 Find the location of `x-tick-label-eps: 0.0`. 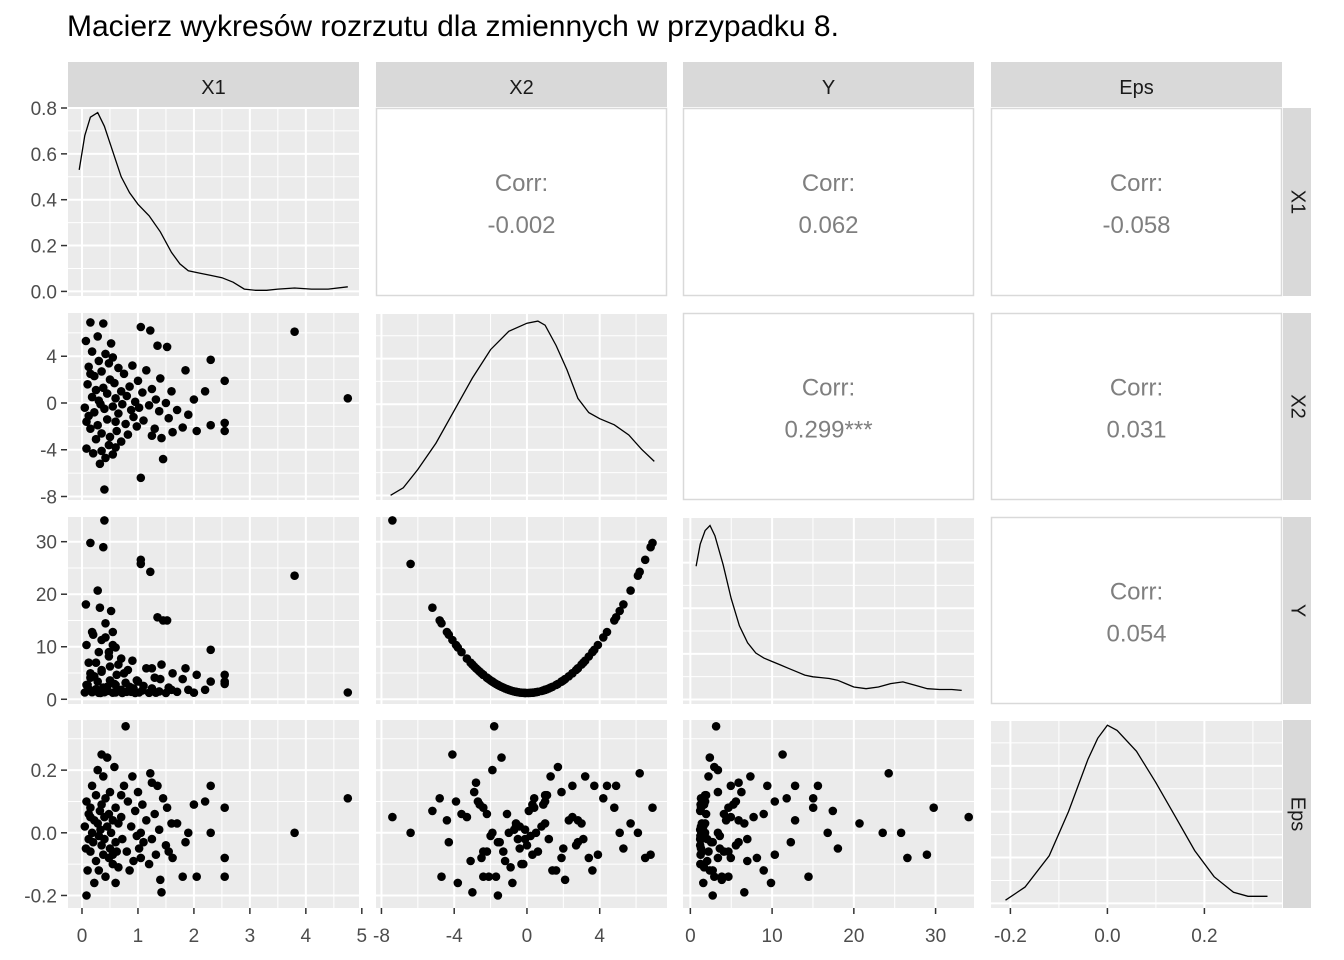

x-tick-label-eps: 0.0 is located at coordinates (1107, 936).